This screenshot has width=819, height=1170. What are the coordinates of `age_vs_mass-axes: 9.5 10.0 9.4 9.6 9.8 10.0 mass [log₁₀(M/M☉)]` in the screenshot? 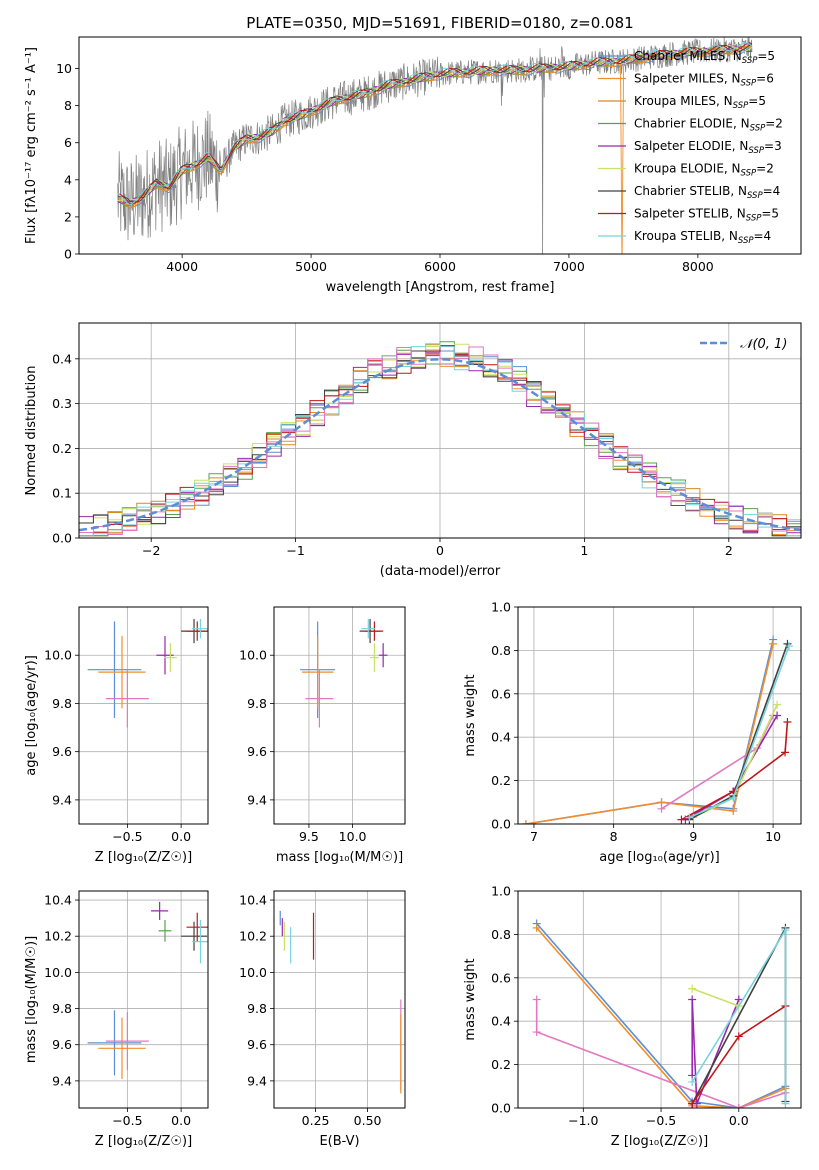 It's located at (322, 736).